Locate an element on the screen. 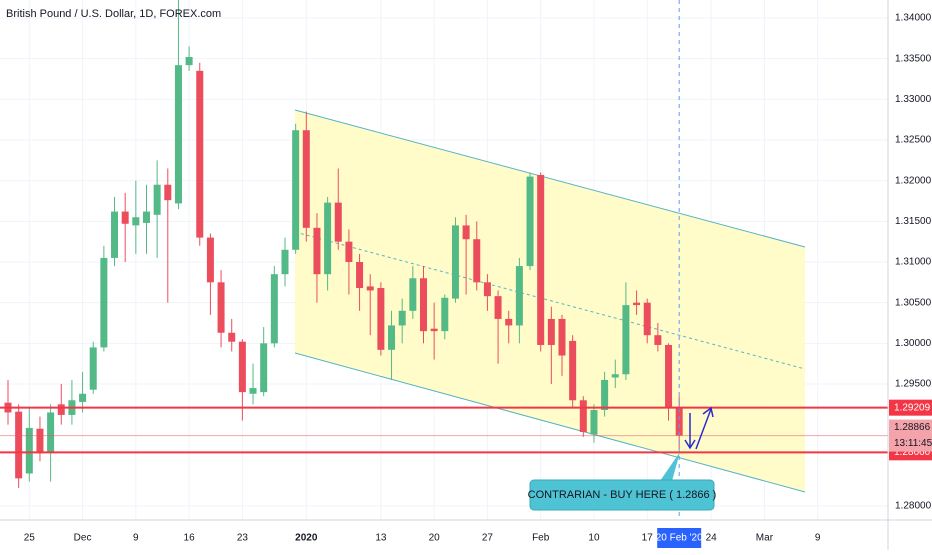 The image size is (932, 555). y-tick-label: 1.31000 is located at coordinates (913, 262).